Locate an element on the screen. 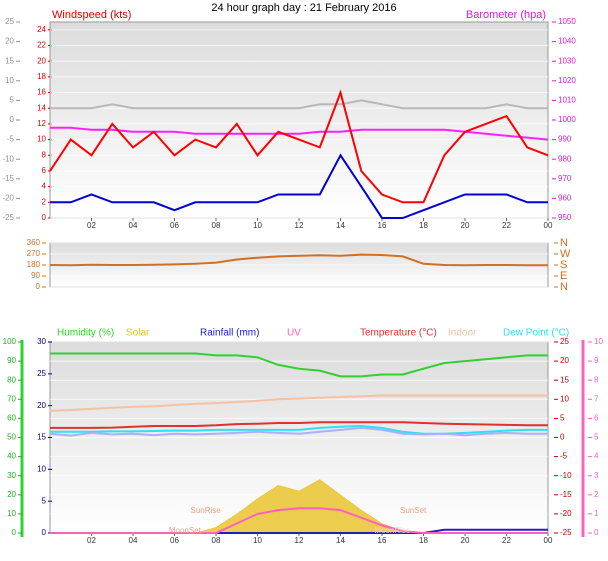 Image resolution: width=608 pixels, height=561 pixels. annotation: SunSet is located at coordinates (413, 510).